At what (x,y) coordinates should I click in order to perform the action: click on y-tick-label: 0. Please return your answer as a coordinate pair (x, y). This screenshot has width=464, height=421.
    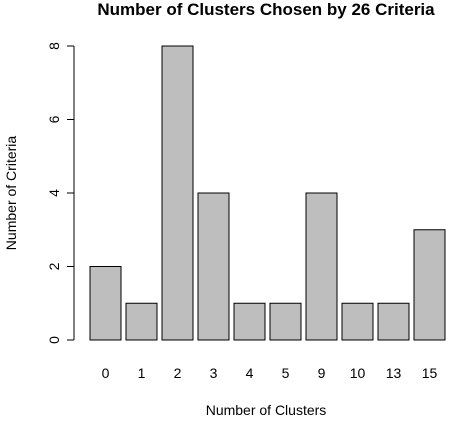
    Looking at the image, I should click on (54, 340).